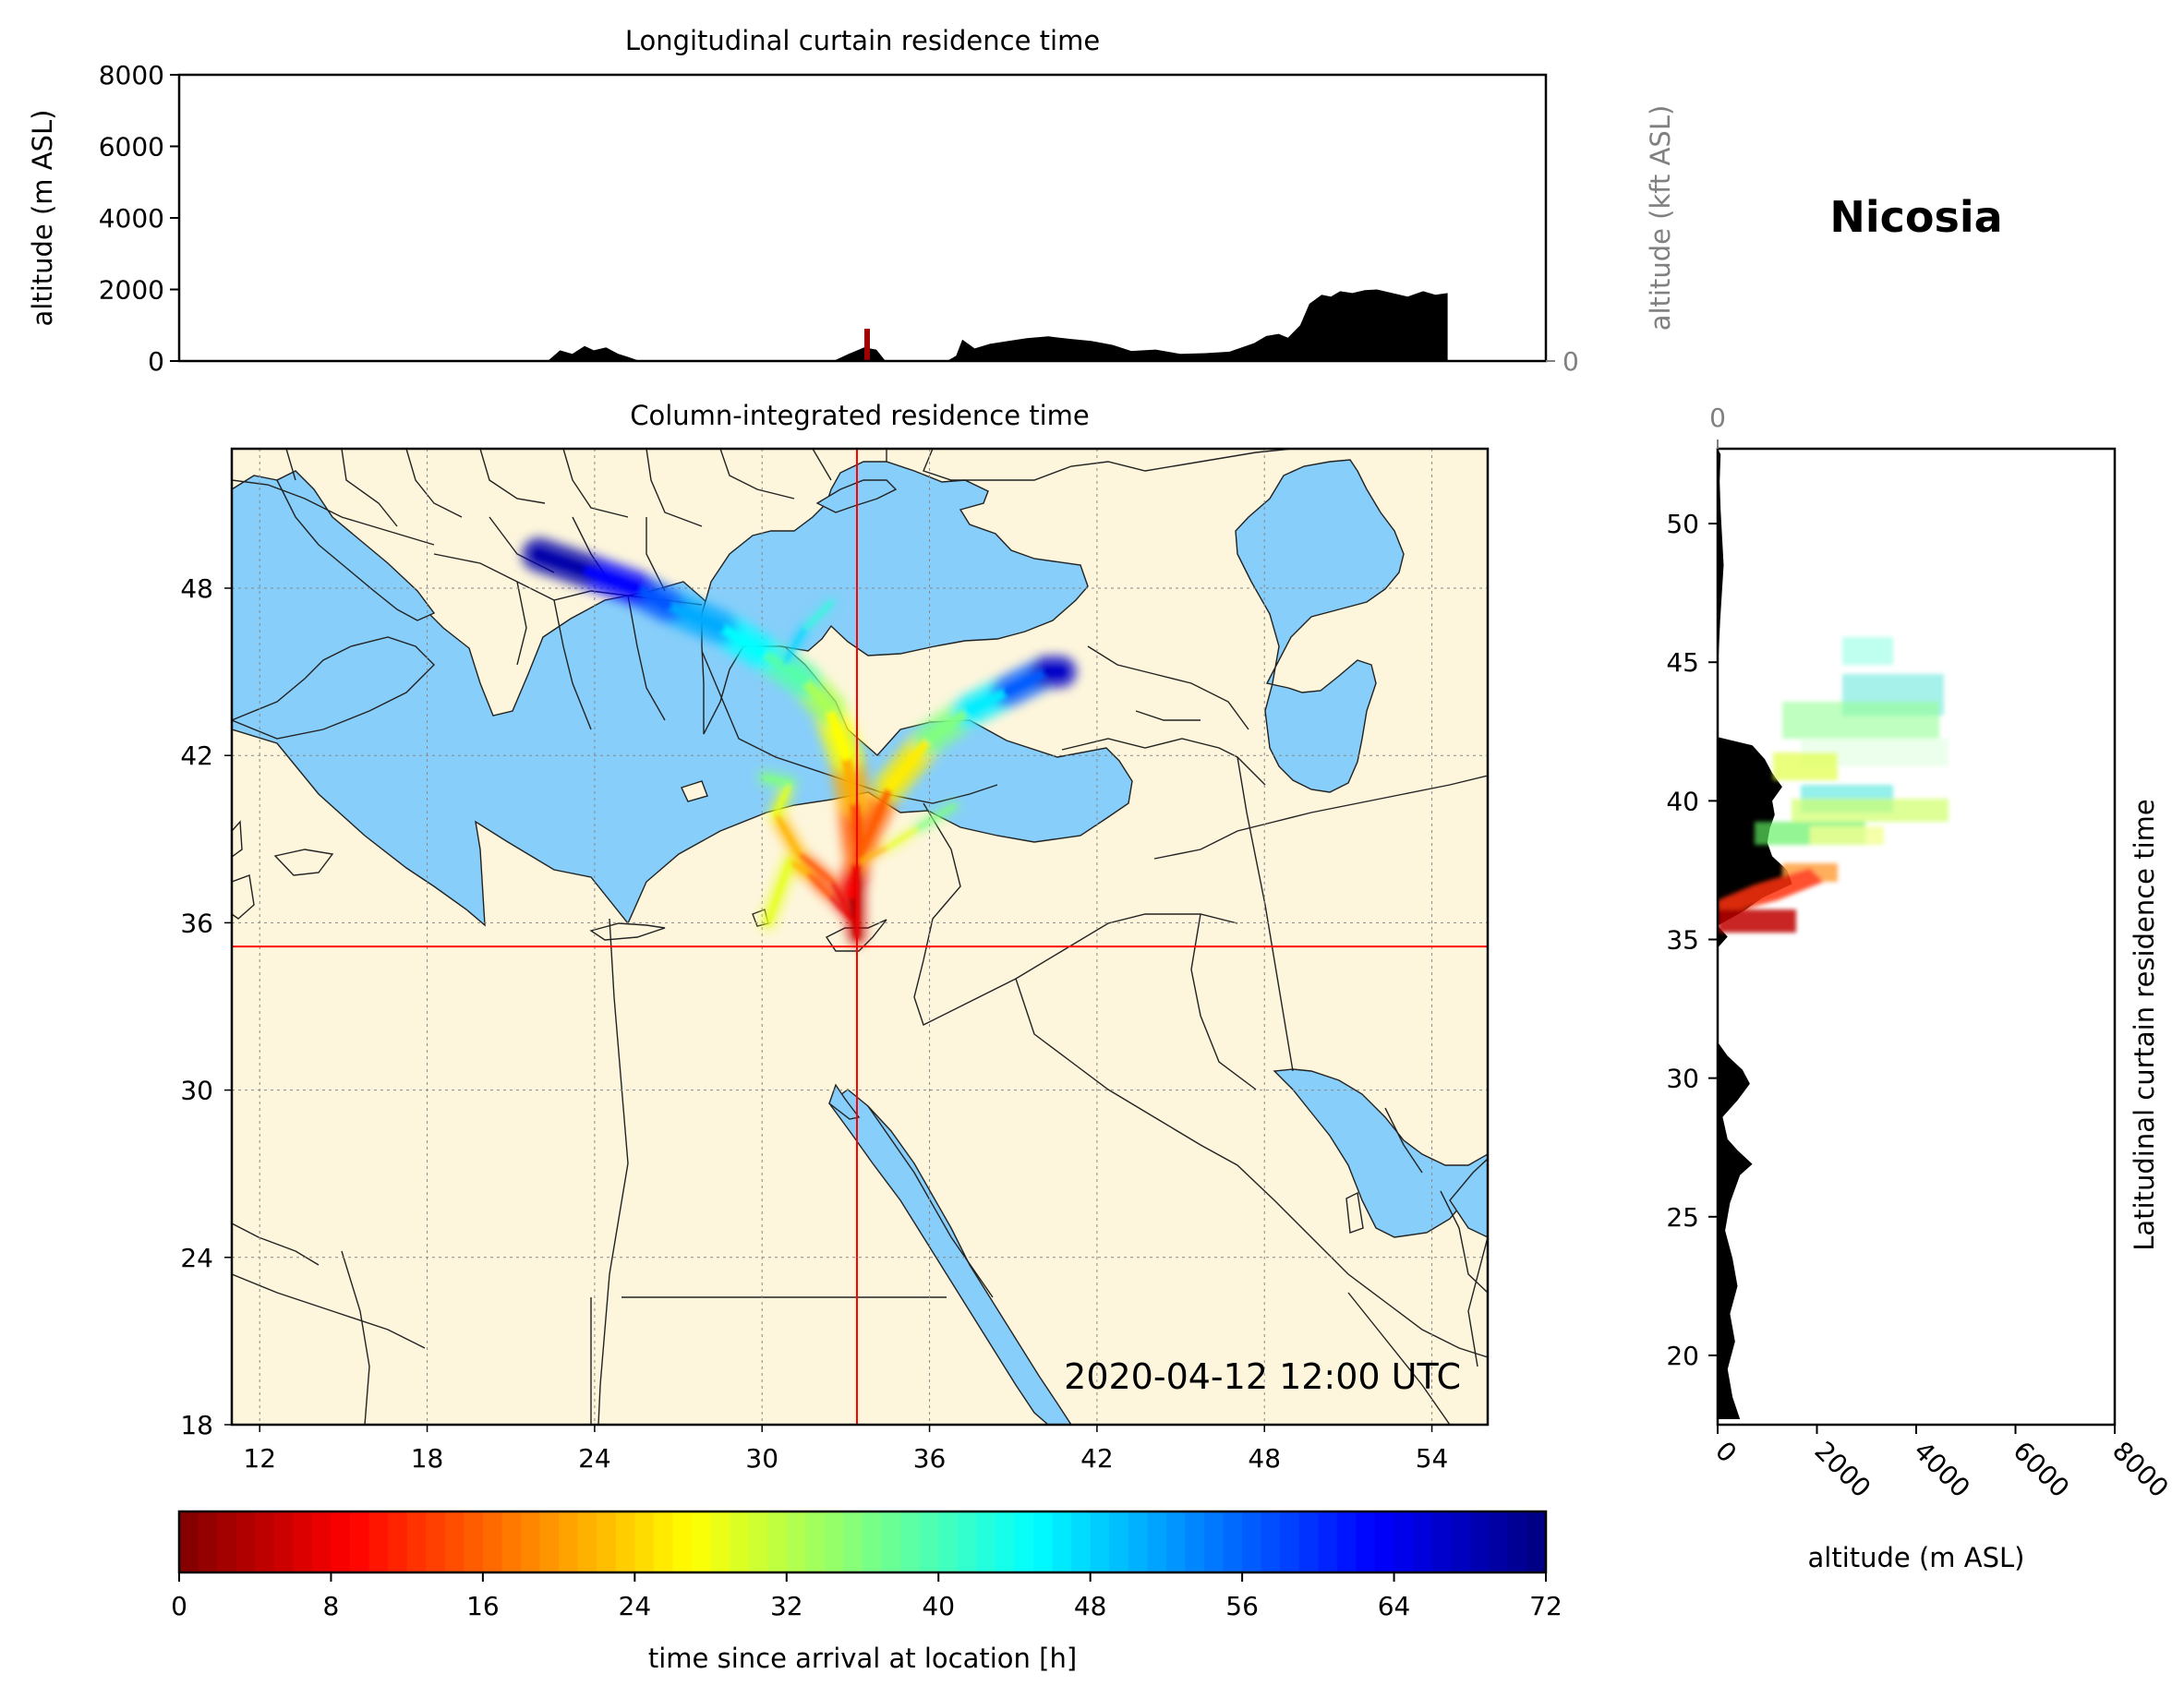 This screenshot has width=2184, height=1698. Describe the element at coordinates (1682, 1079) in the screenshot. I see `lat-ytick-label: 30` at that location.